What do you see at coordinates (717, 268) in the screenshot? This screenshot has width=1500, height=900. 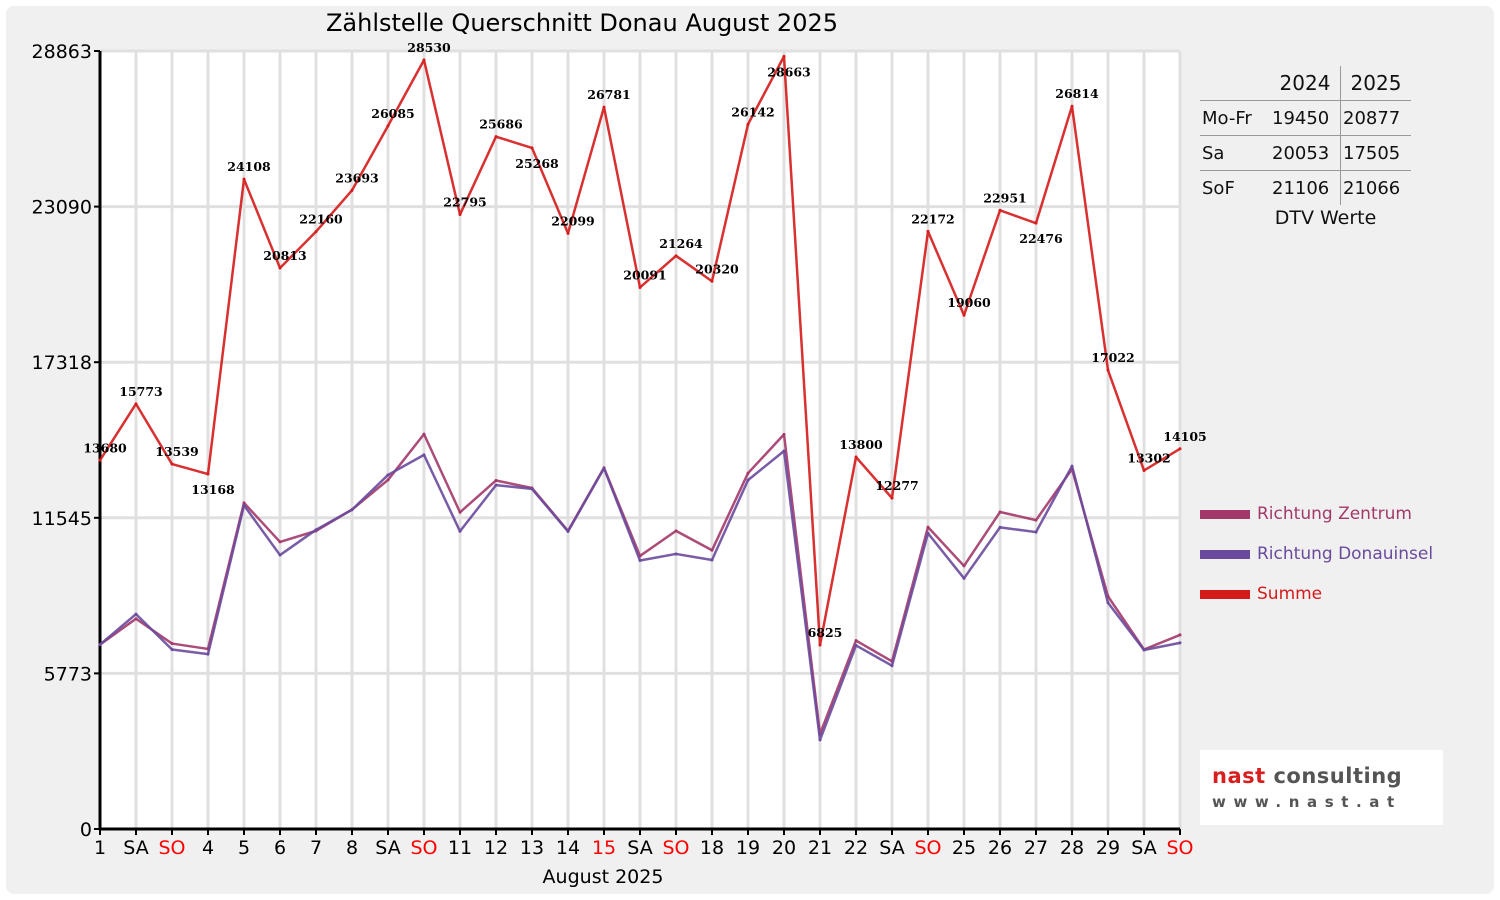 I see `data-label: 20320` at bounding box center [717, 268].